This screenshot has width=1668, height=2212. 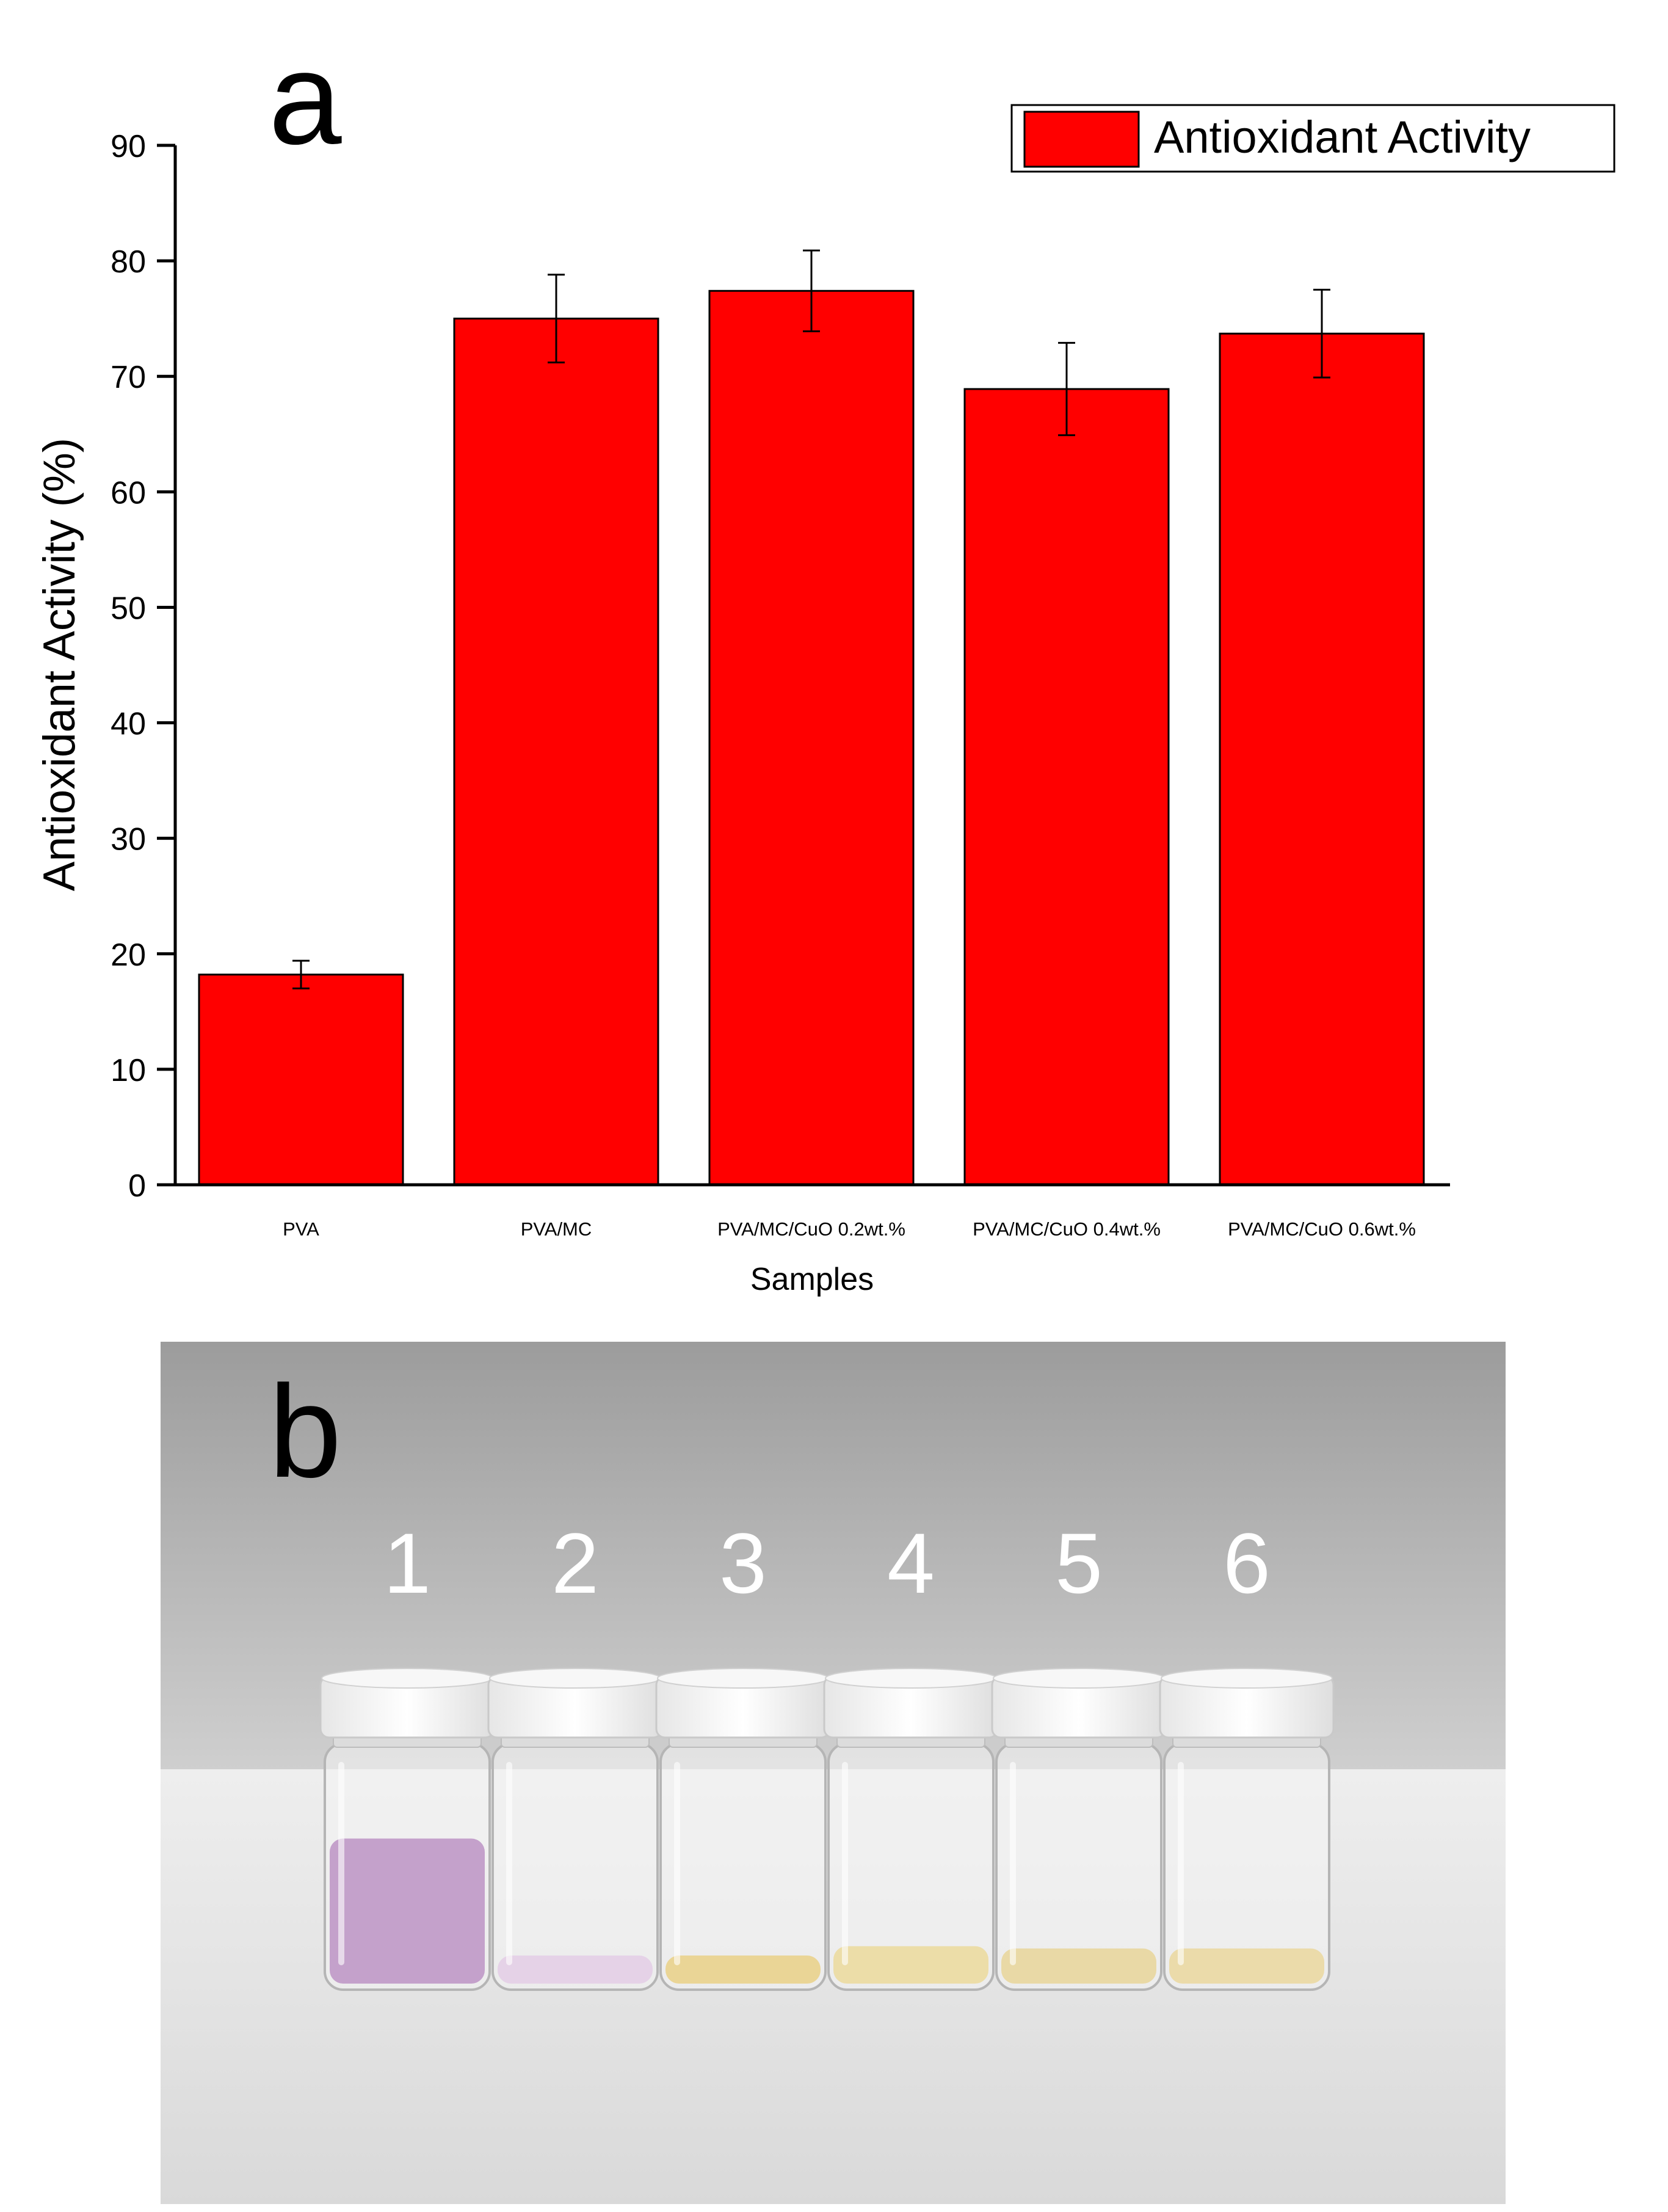 I want to click on y-axis-ticks: 0 10 20 30 40 50 60 70 80 90, so click(x=143, y=666).